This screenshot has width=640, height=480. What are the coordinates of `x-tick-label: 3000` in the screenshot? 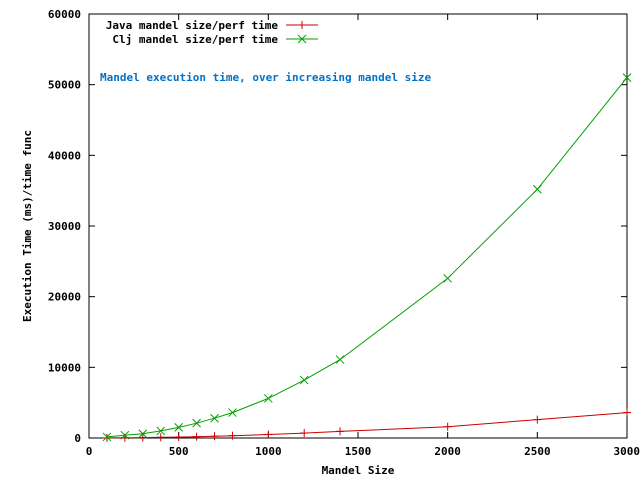 It's located at (627, 451).